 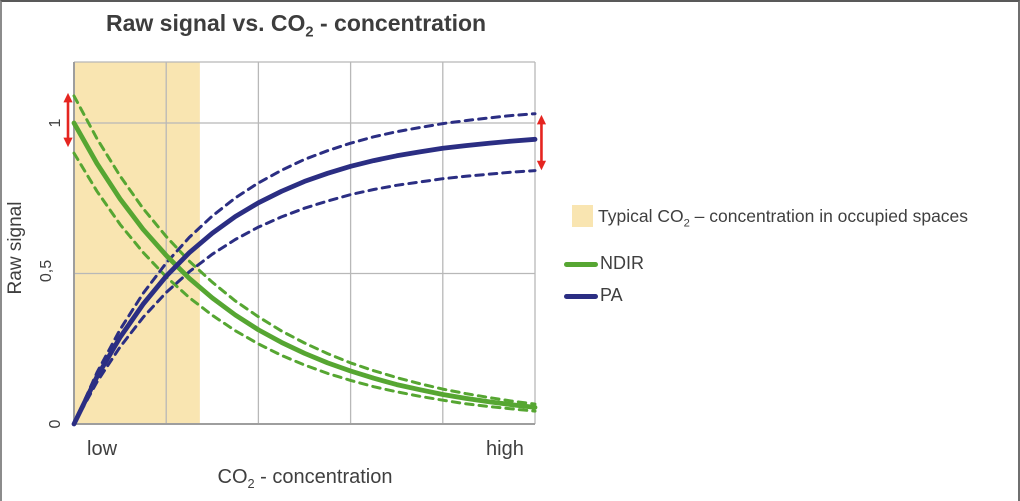 What do you see at coordinates (296, 25) in the screenshot?
I see `chart-title: Raw signal vs. CO2 - concentration` at bounding box center [296, 25].